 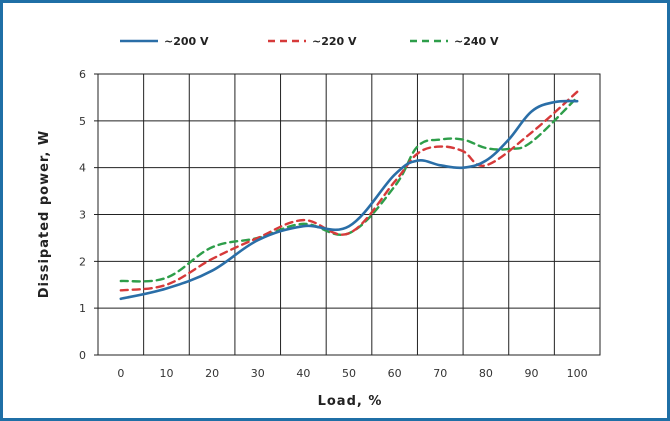 What do you see at coordinates (395, 373) in the screenshot?
I see `x-tick-label: 60` at bounding box center [395, 373].